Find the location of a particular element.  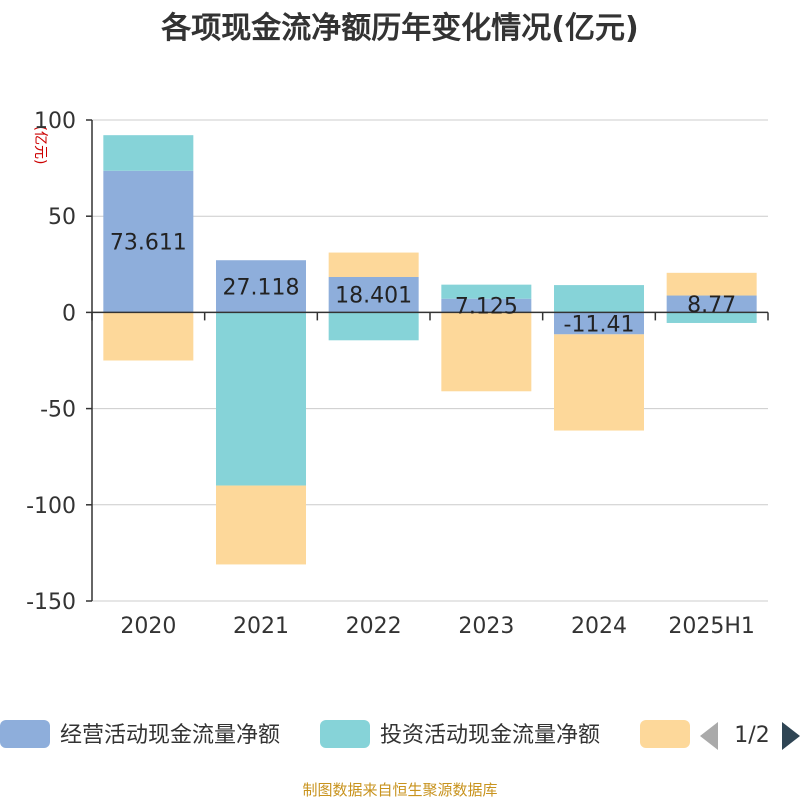

x-tick-label: 2024 is located at coordinates (599, 626).